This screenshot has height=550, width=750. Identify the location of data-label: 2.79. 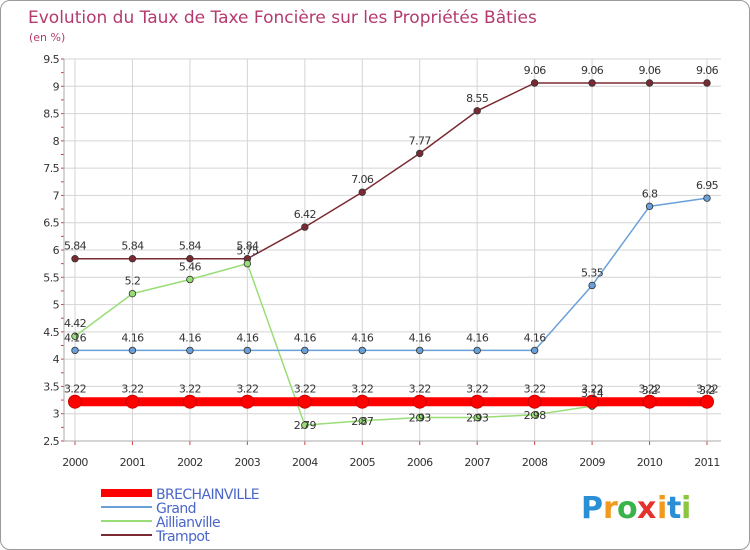
(305, 425).